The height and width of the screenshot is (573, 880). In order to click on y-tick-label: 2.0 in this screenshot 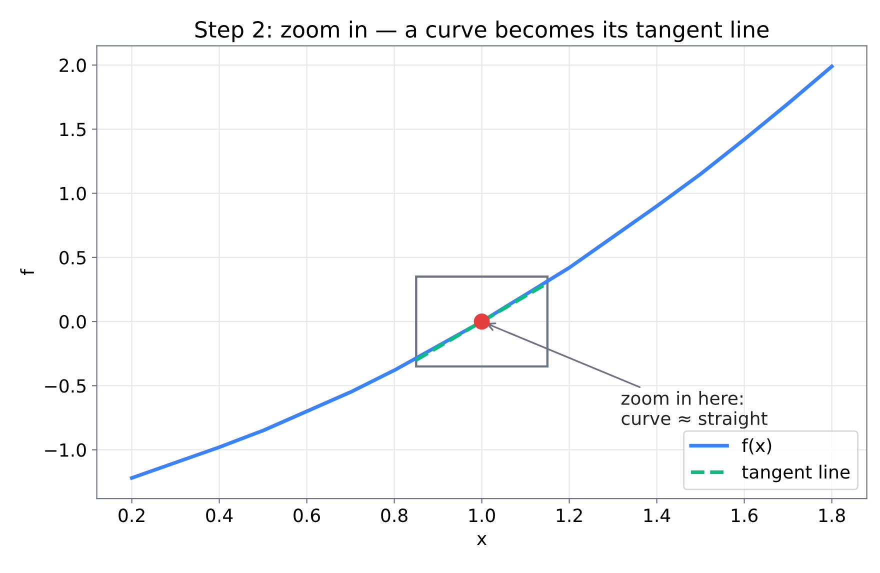, I will do `click(73, 65)`.